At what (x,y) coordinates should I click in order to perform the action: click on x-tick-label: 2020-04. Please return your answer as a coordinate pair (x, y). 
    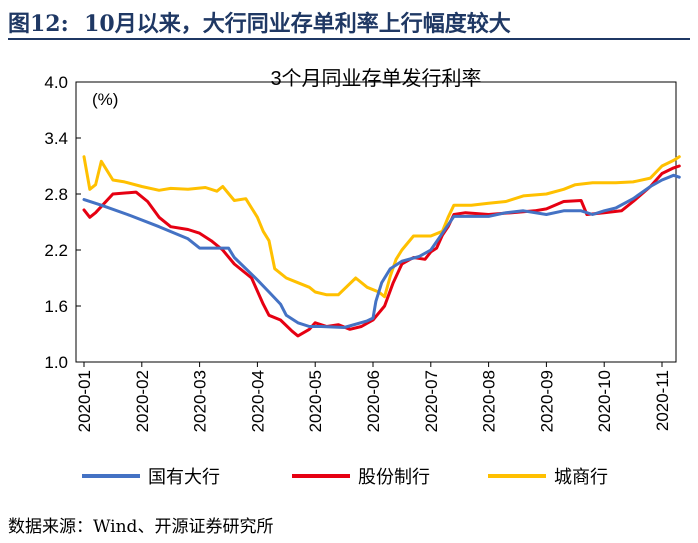
    Looking at the image, I should click on (257, 401).